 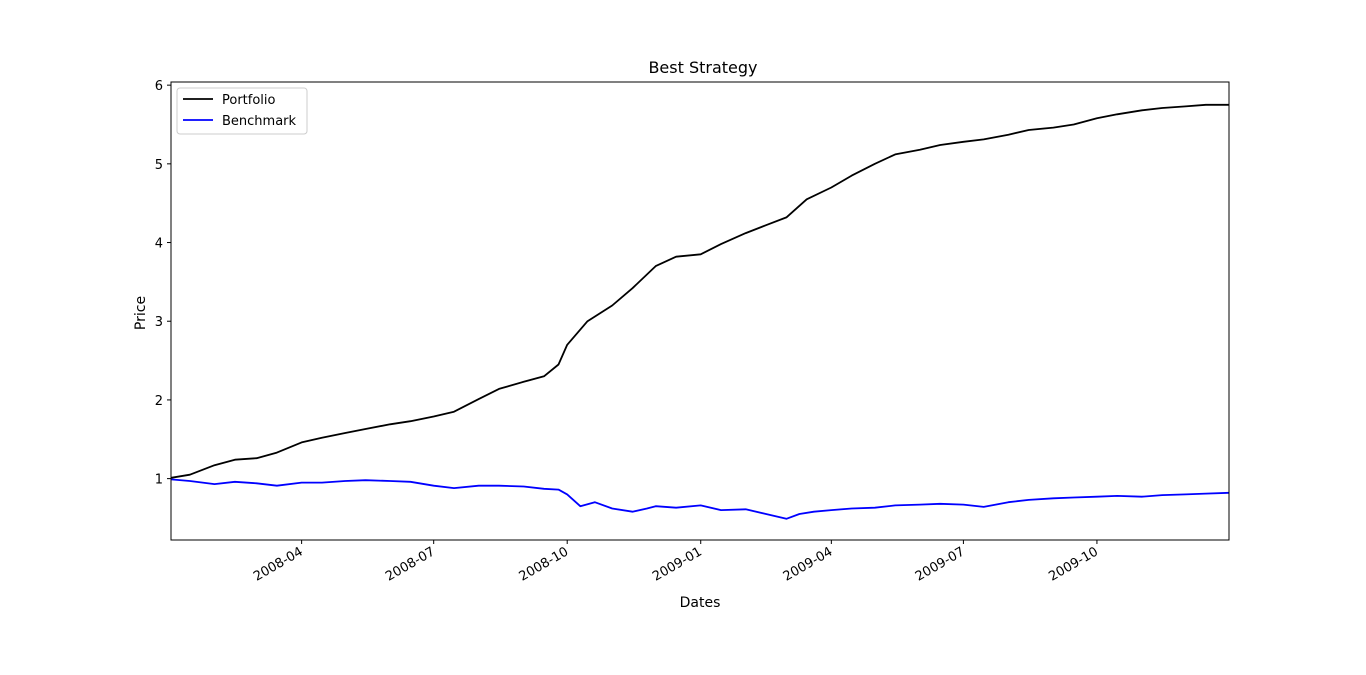 I want to click on y-tick-label: 2, so click(x=159, y=401).